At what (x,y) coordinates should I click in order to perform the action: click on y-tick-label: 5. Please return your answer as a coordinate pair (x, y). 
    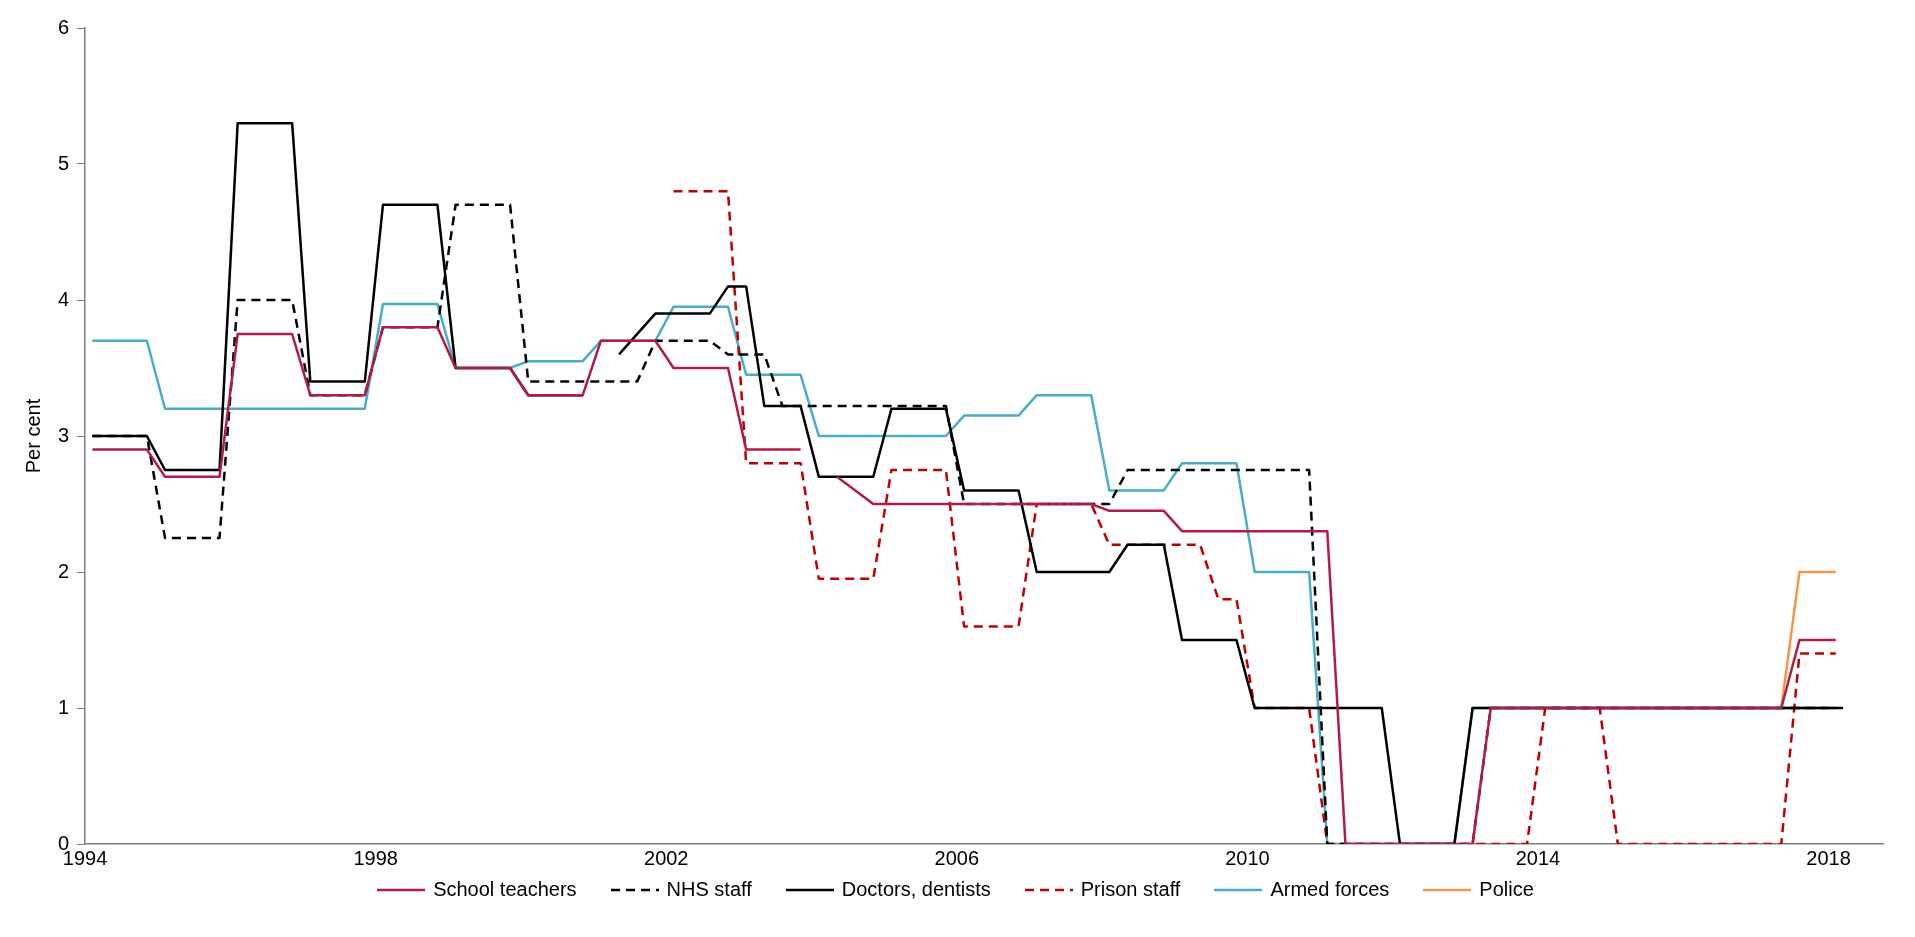
    Looking at the image, I should click on (64, 162).